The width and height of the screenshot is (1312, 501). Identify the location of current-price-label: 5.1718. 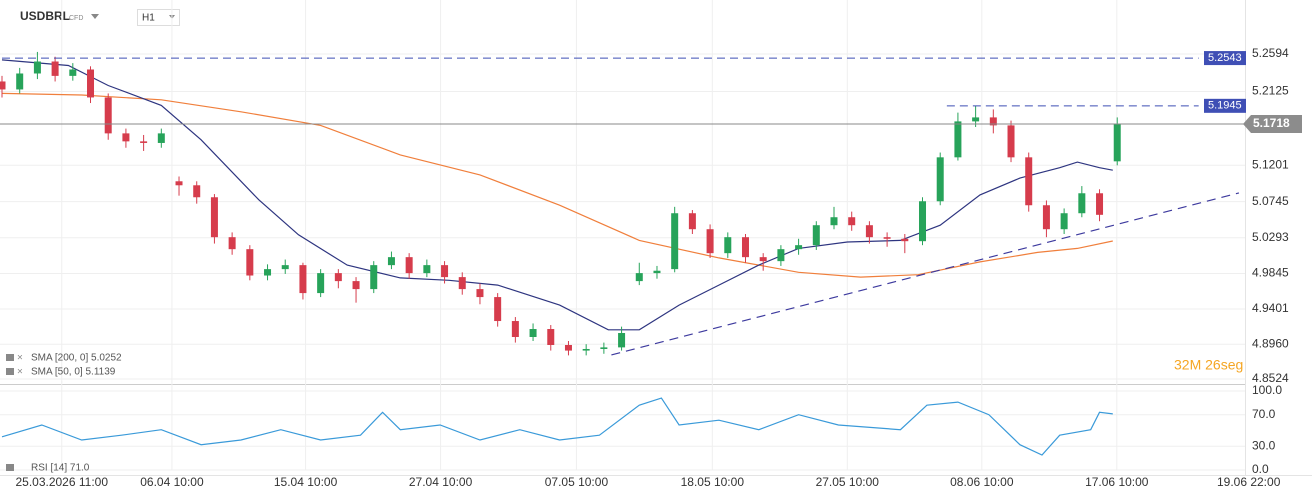
(1271, 123).